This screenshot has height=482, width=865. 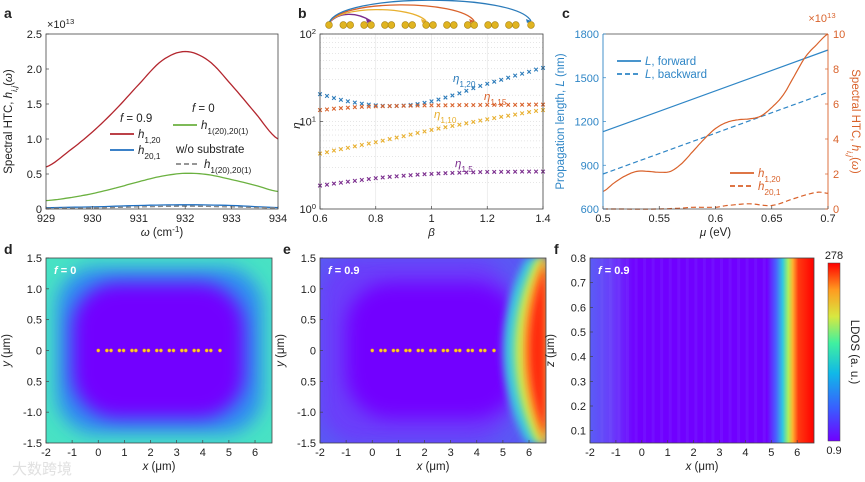 I want to click on label-part: x, so click(x=420, y=467).